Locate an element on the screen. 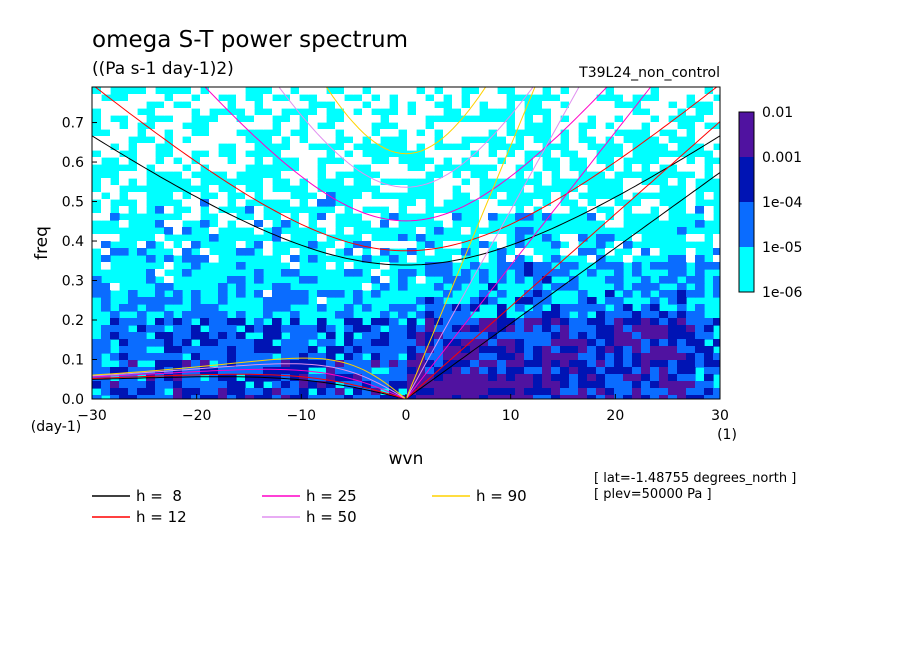 This screenshot has height=654, width=904. x-tick-label: 10 is located at coordinates (511, 416).